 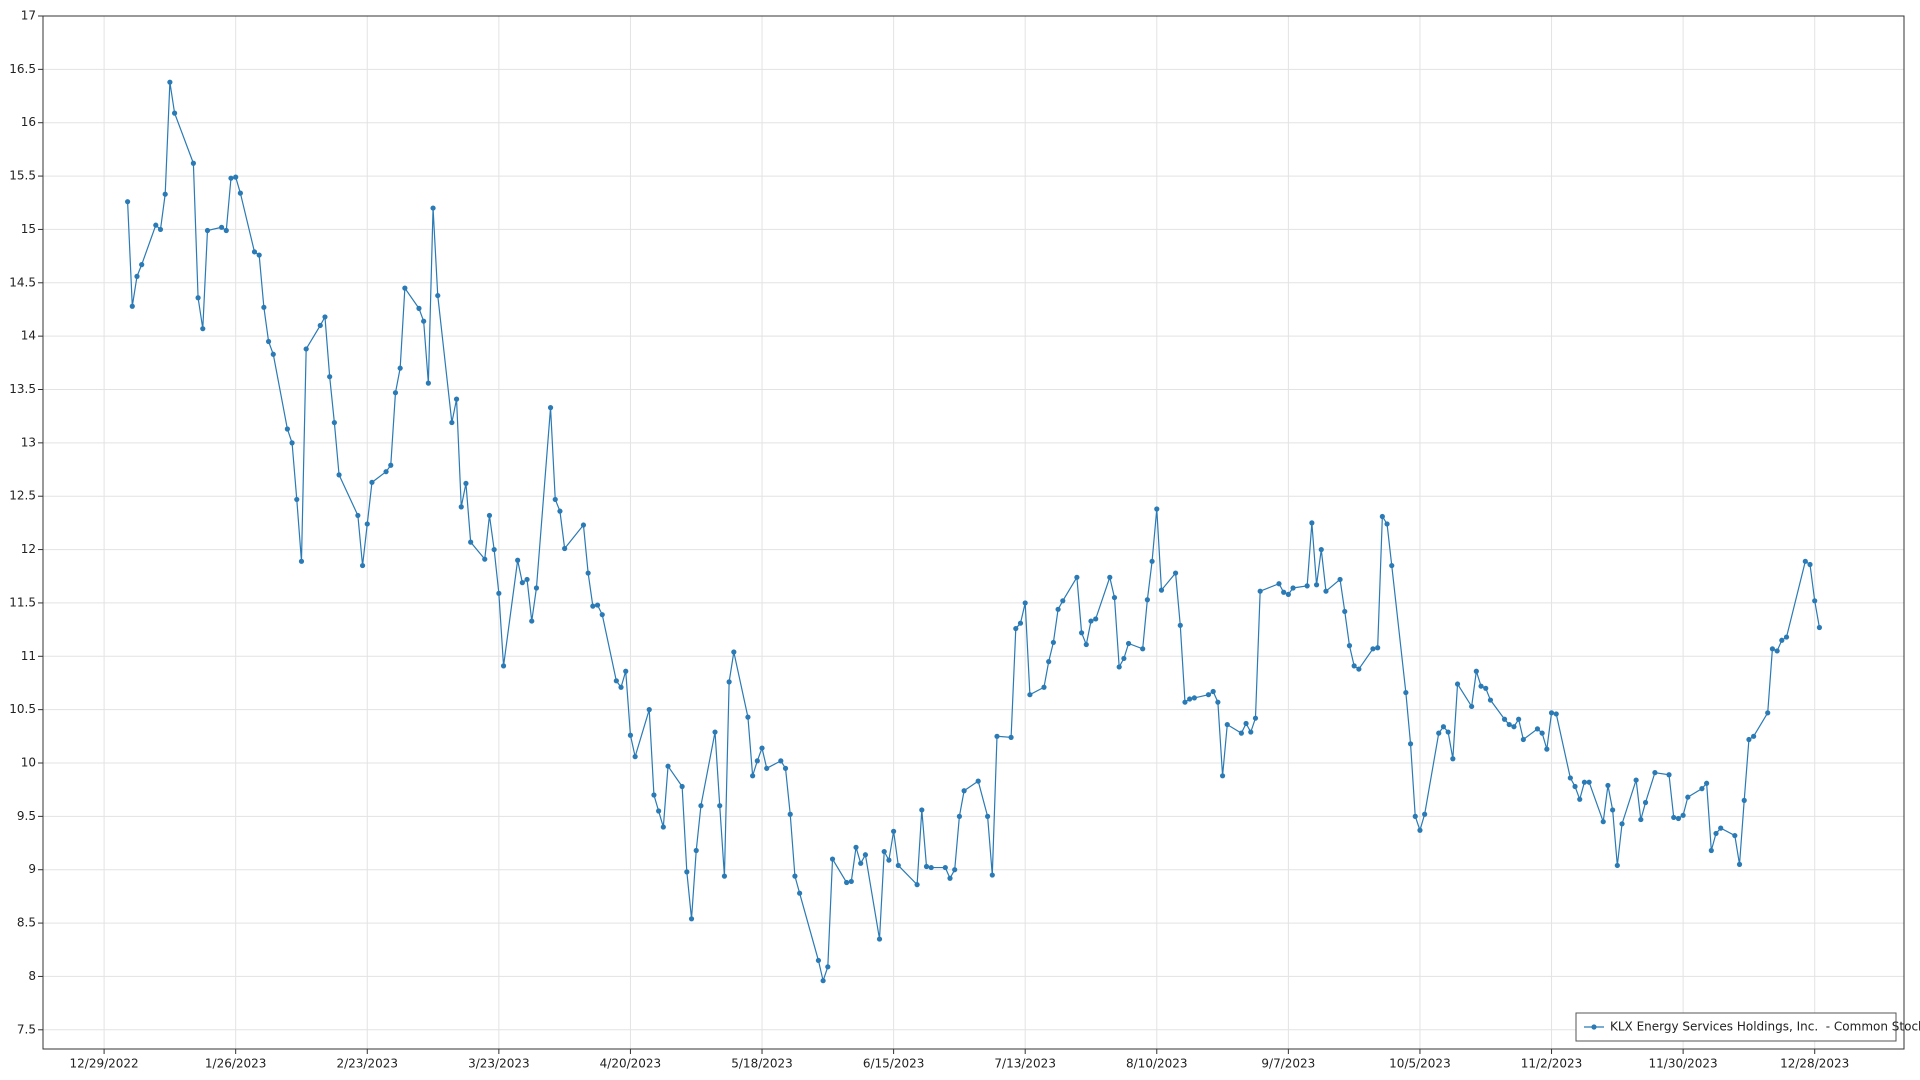 What do you see at coordinates (22, 602) in the screenshot?
I see `y-tick-label: 11.5` at bounding box center [22, 602].